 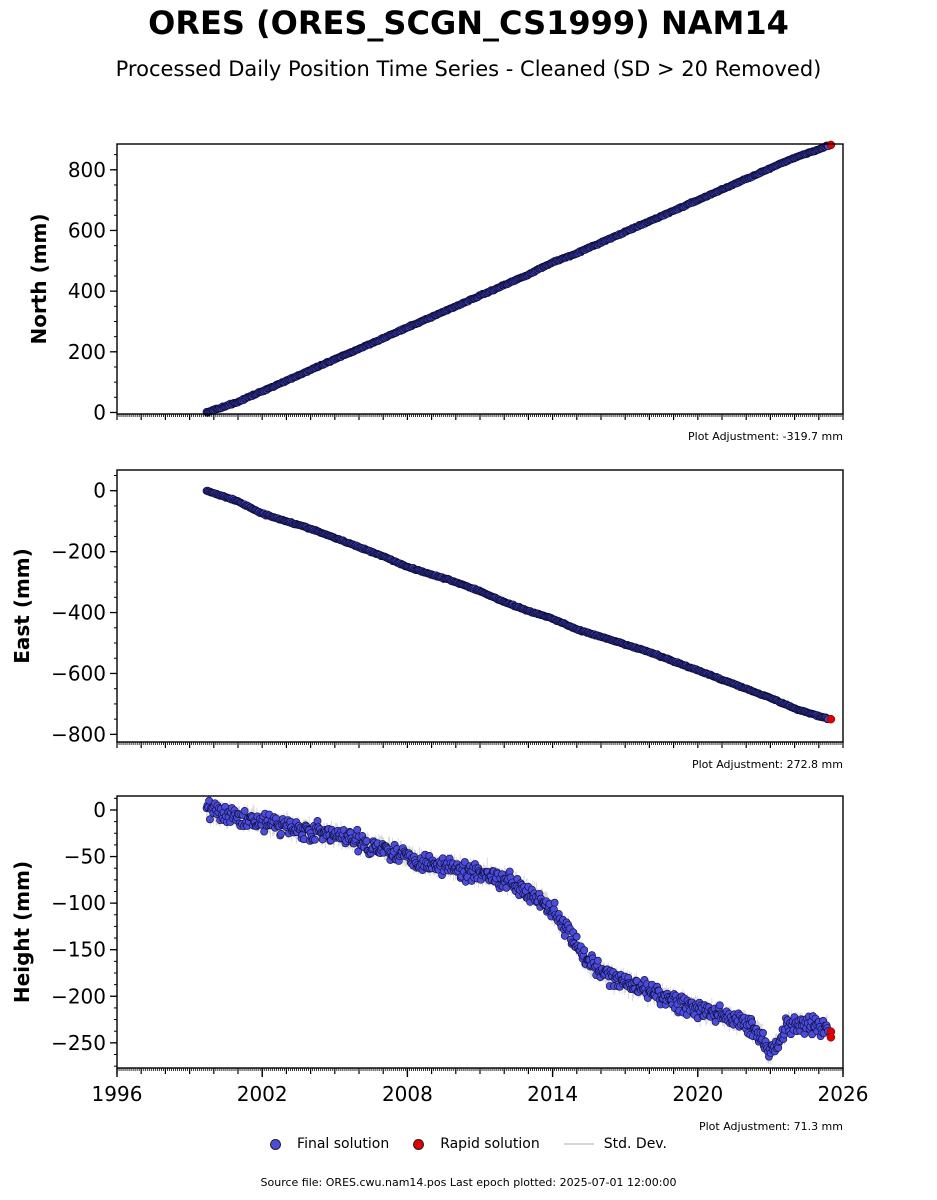 What do you see at coordinates (78, 734) in the screenshot?
I see `y-tick-label: −800` at bounding box center [78, 734].